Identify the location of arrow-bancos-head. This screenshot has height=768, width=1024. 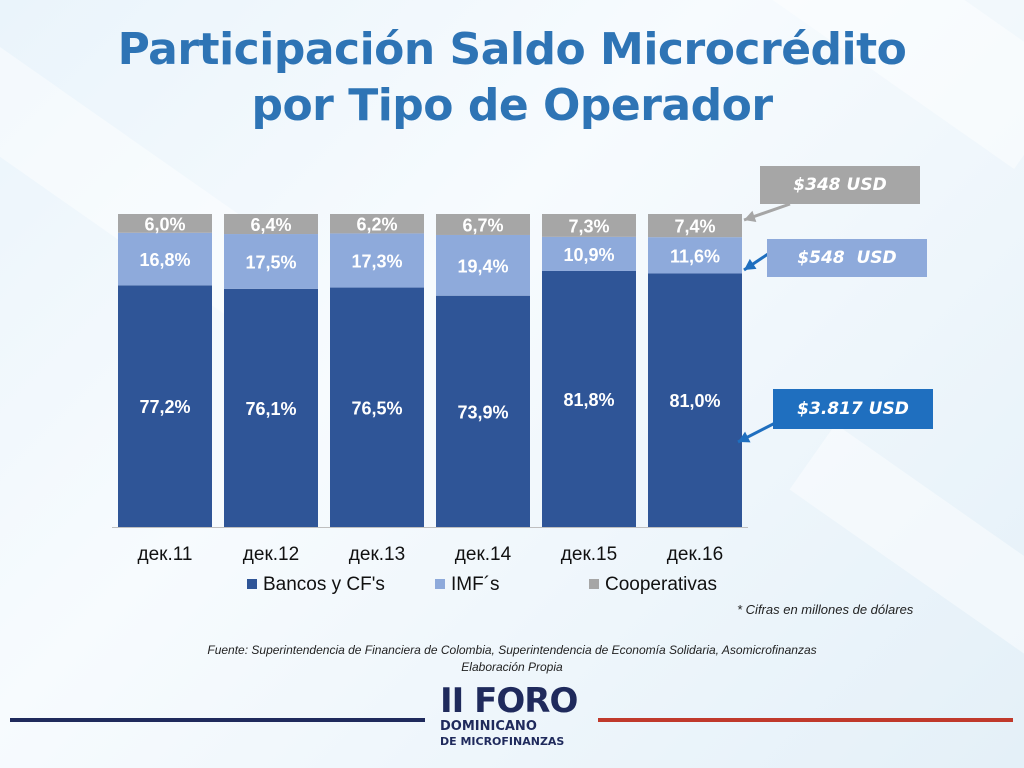
(744, 437).